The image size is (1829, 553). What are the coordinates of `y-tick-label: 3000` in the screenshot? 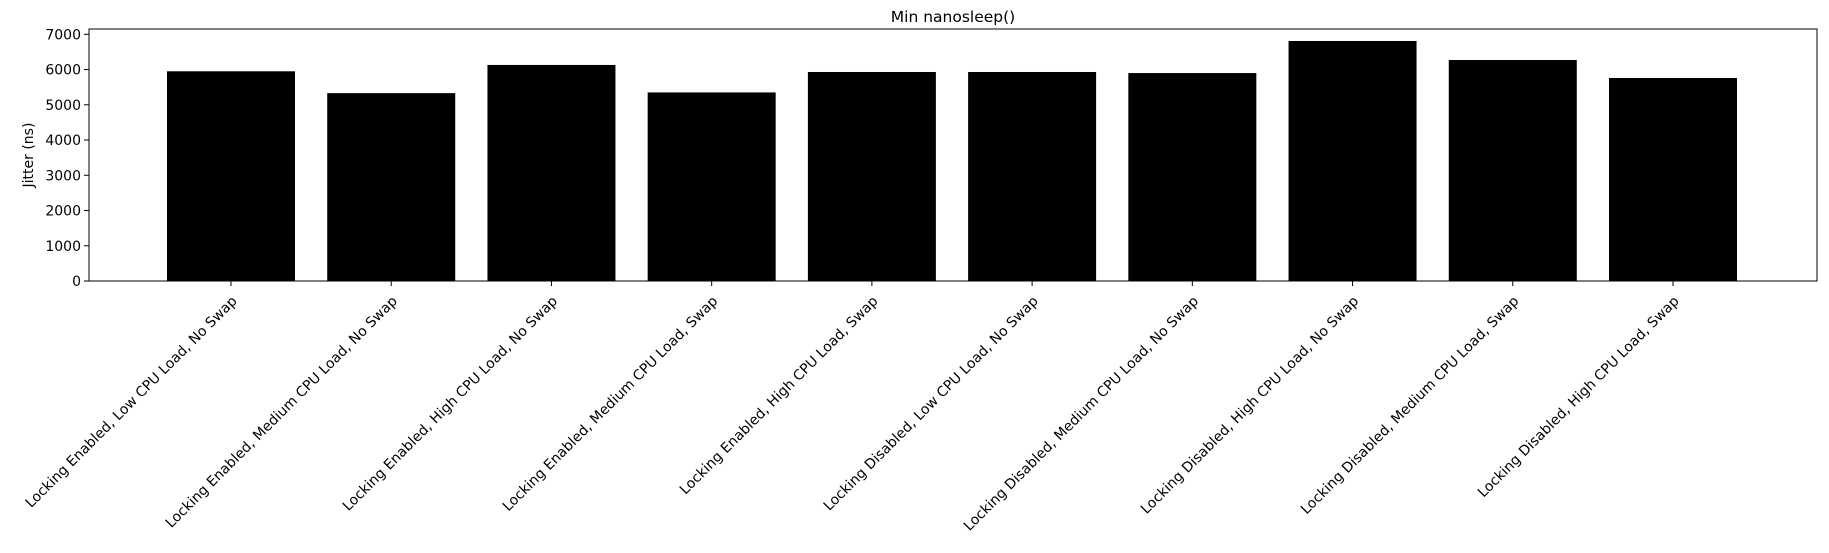 It's located at (63, 176).